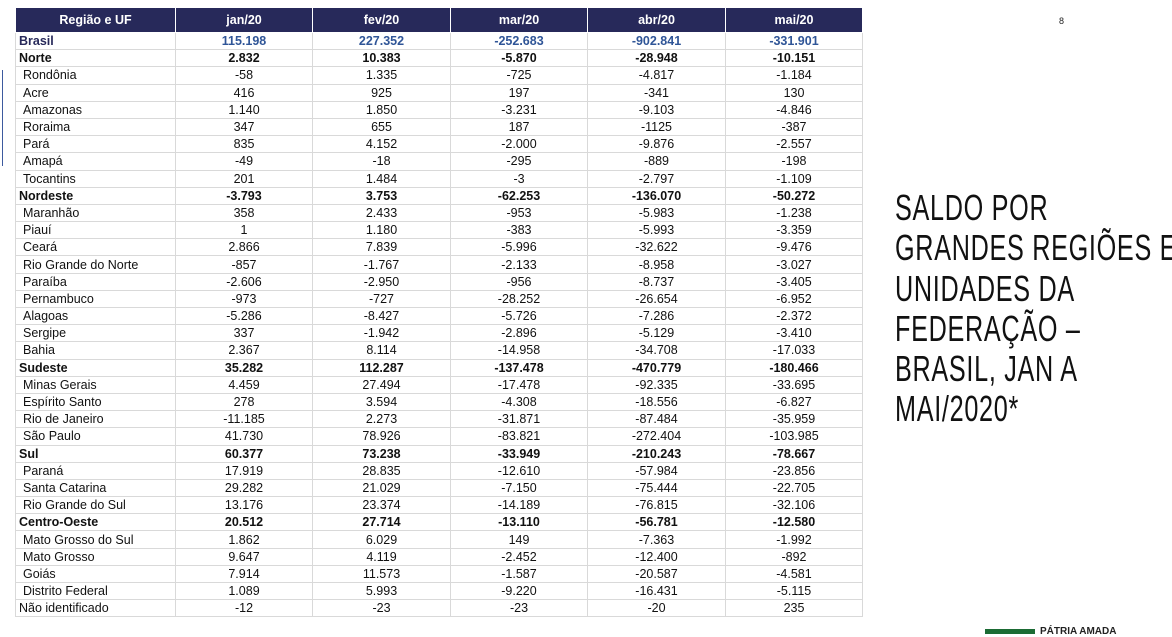 This screenshot has width=1172, height=637. I want to click on row-label: Pará, so click(95, 144).